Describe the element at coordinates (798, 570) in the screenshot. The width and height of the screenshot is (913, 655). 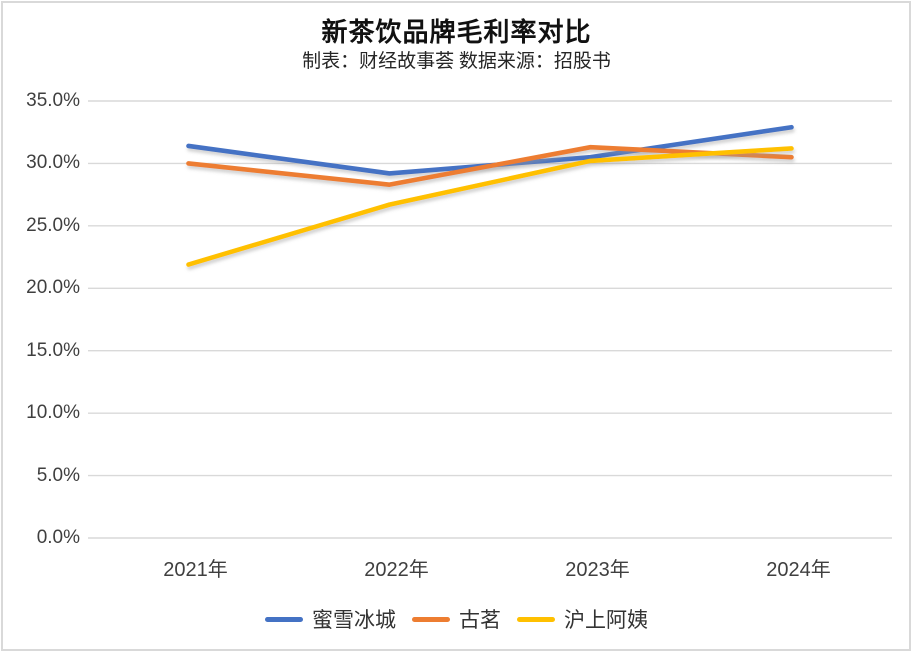
I see `x-tick-label: 2024年` at that location.